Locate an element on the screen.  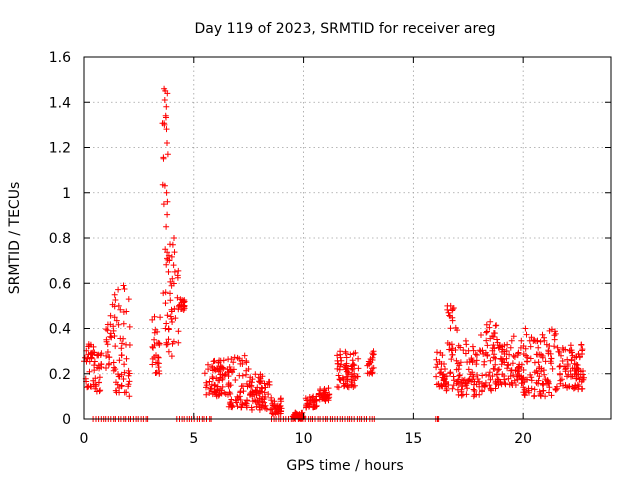
y-tick-label: 1 is located at coordinates (66, 194).